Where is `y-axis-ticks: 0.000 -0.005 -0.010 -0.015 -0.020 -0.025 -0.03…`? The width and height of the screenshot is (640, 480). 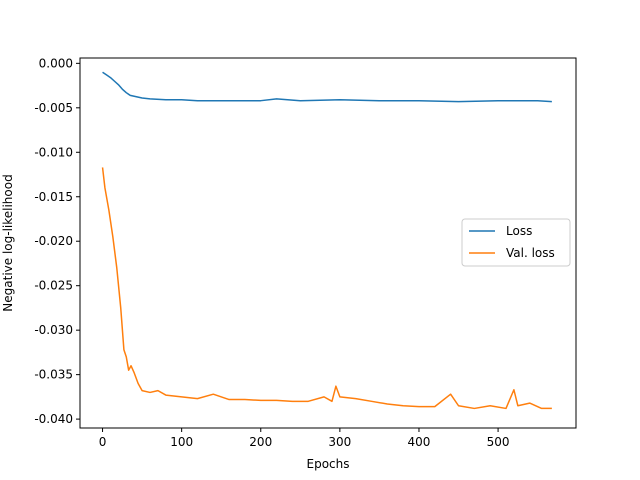
y-axis-ticks: 0.000 -0.005 -0.010 -0.015 -0.020 -0.025 -0.03… is located at coordinates (57, 241).